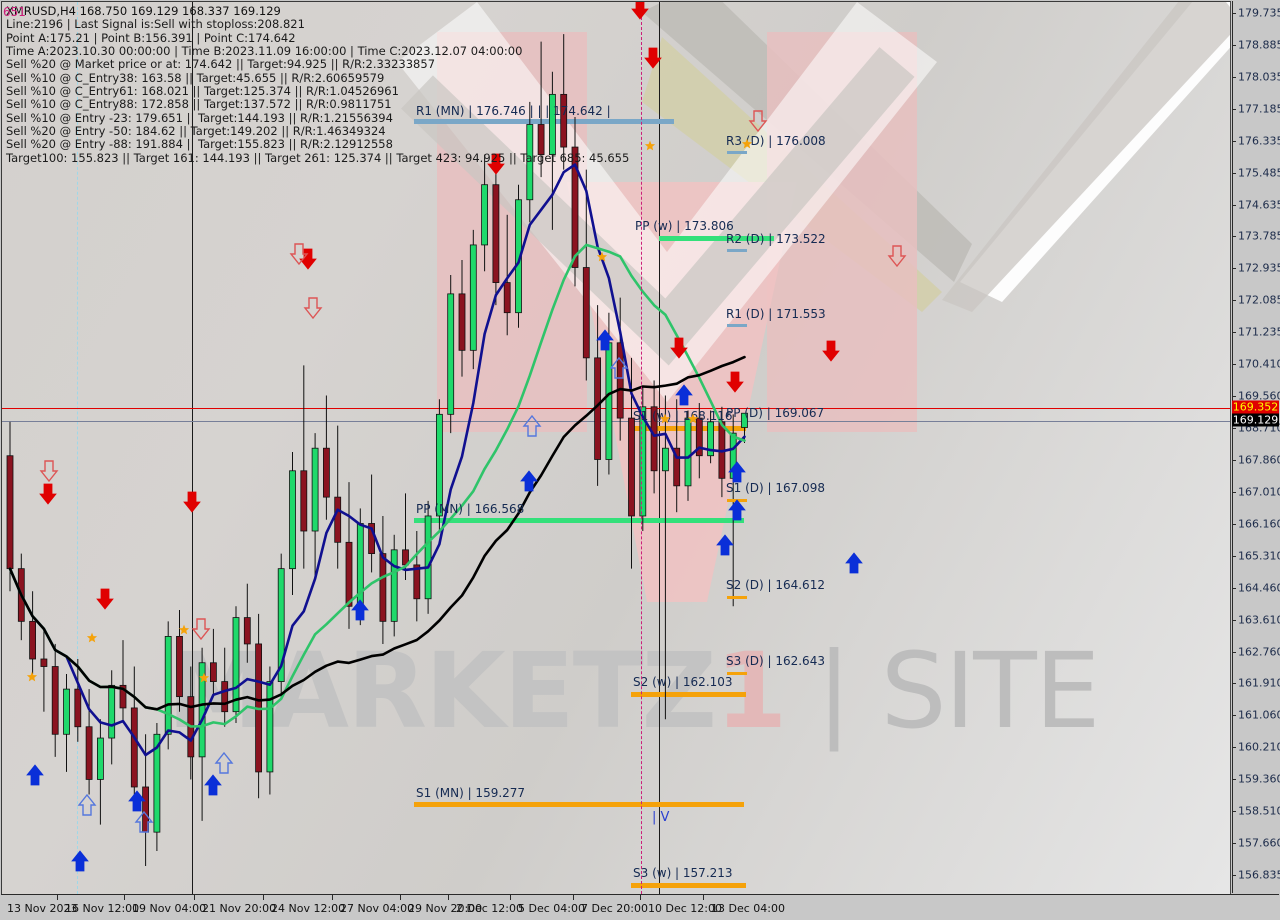 The height and width of the screenshot is (920, 1280). What do you see at coordinates (489, 908) in the screenshot?
I see `time-tick-label: 2 Dec 12:00` at bounding box center [489, 908].